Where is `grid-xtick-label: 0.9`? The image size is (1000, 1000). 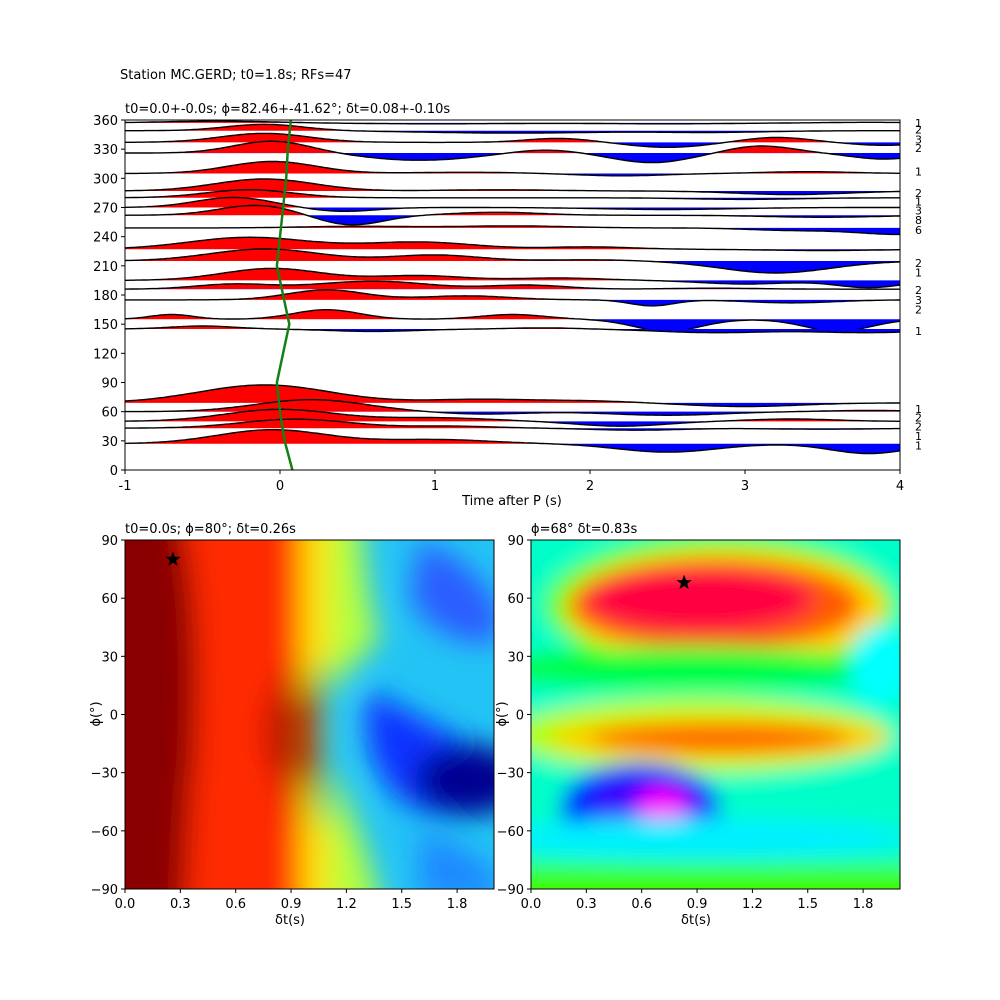
grid-xtick-label: 0.9 is located at coordinates (291, 904).